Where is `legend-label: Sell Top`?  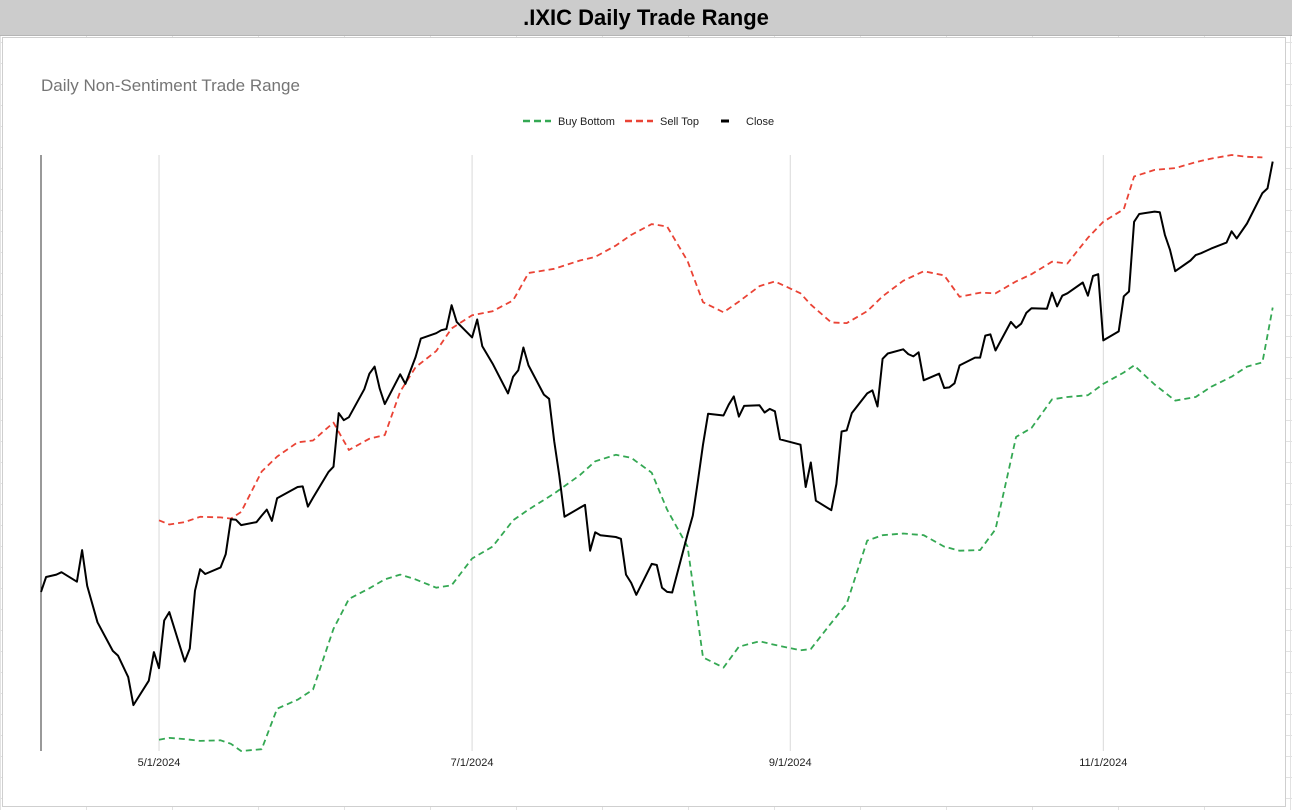
legend-label: Sell Top is located at coordinates (679, 122).